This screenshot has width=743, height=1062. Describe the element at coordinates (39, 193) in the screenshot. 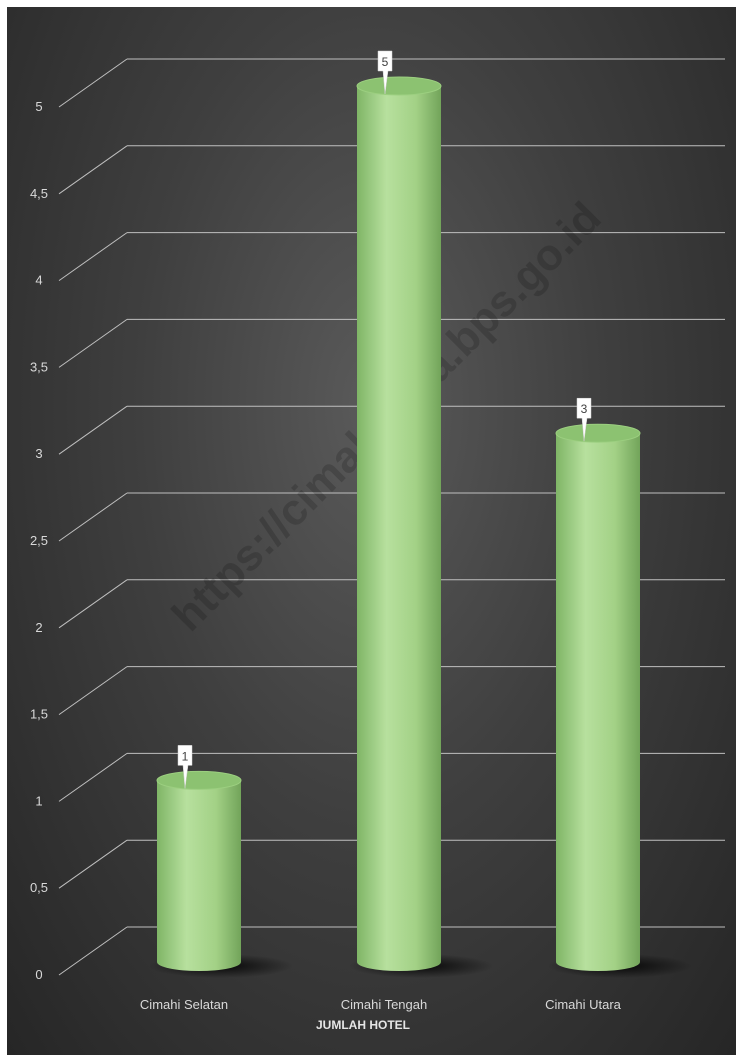

I see `y-tick-label: 4,5` at that location.